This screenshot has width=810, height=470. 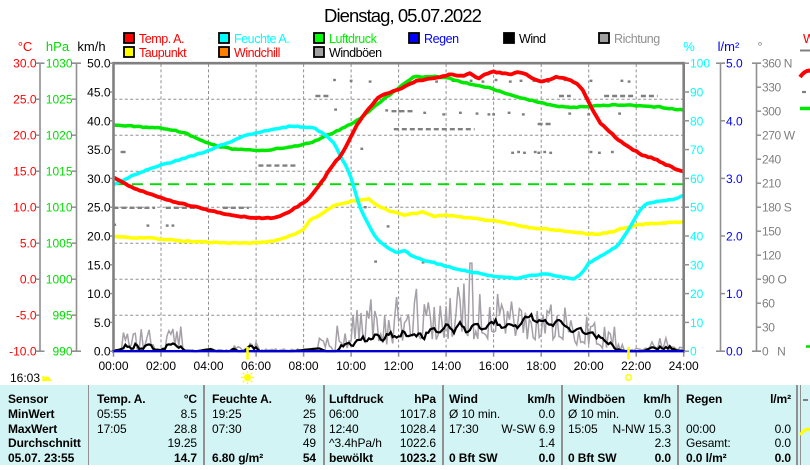 What do you see at coordinates (729, 46) in the screenshot?
I see `svg-text: l/m²` at bounding box center [729, 46].